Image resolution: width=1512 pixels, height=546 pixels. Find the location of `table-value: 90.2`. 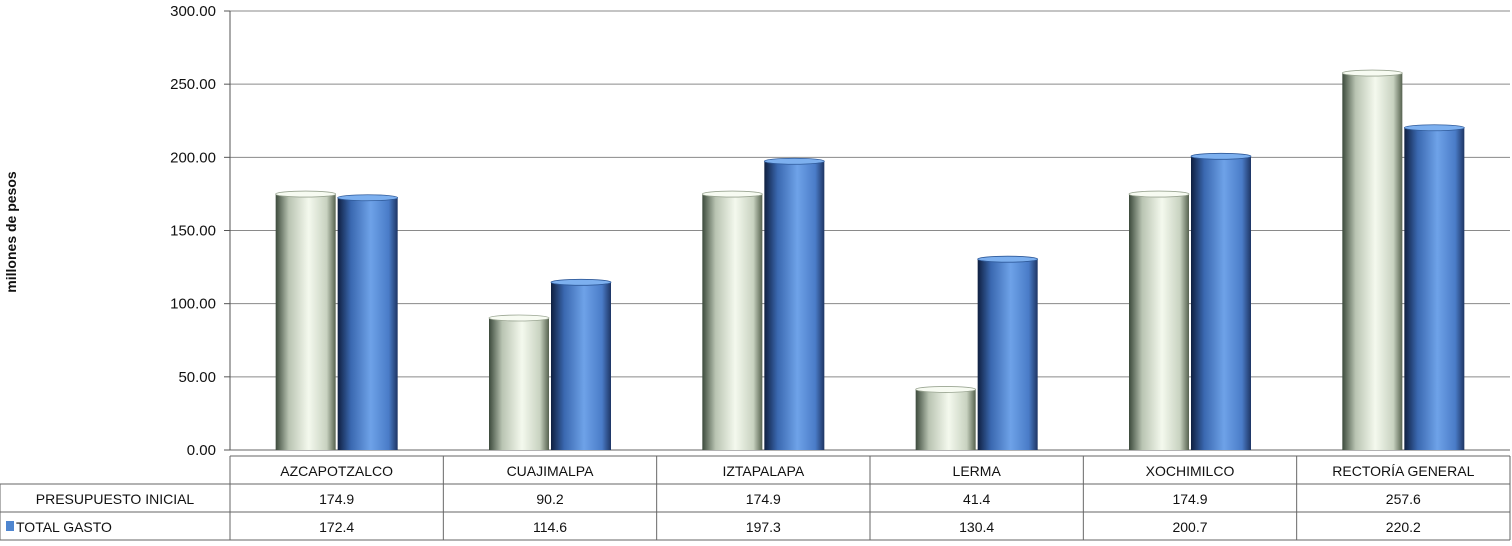

table-value: 90.2 is located at coordinates (549, 499).